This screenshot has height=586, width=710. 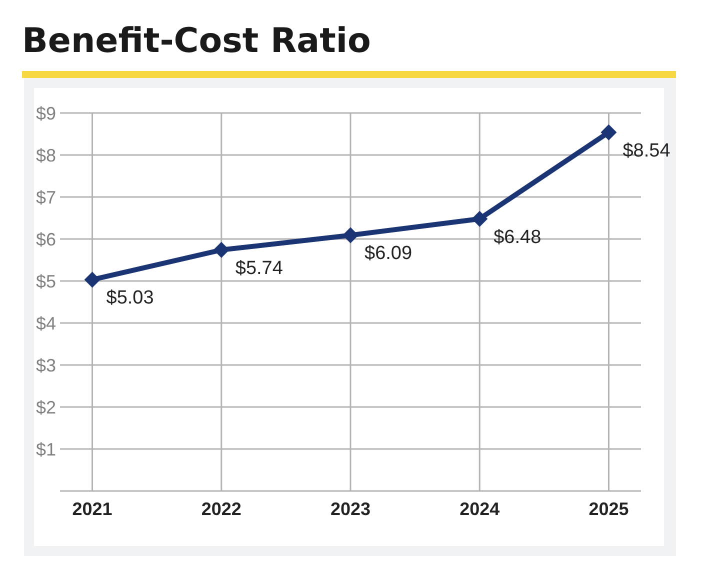 What do you see at coordinates (130, 298) in the screenshot?
I see `data-label: $5.03` at bounding box center [130, 298].